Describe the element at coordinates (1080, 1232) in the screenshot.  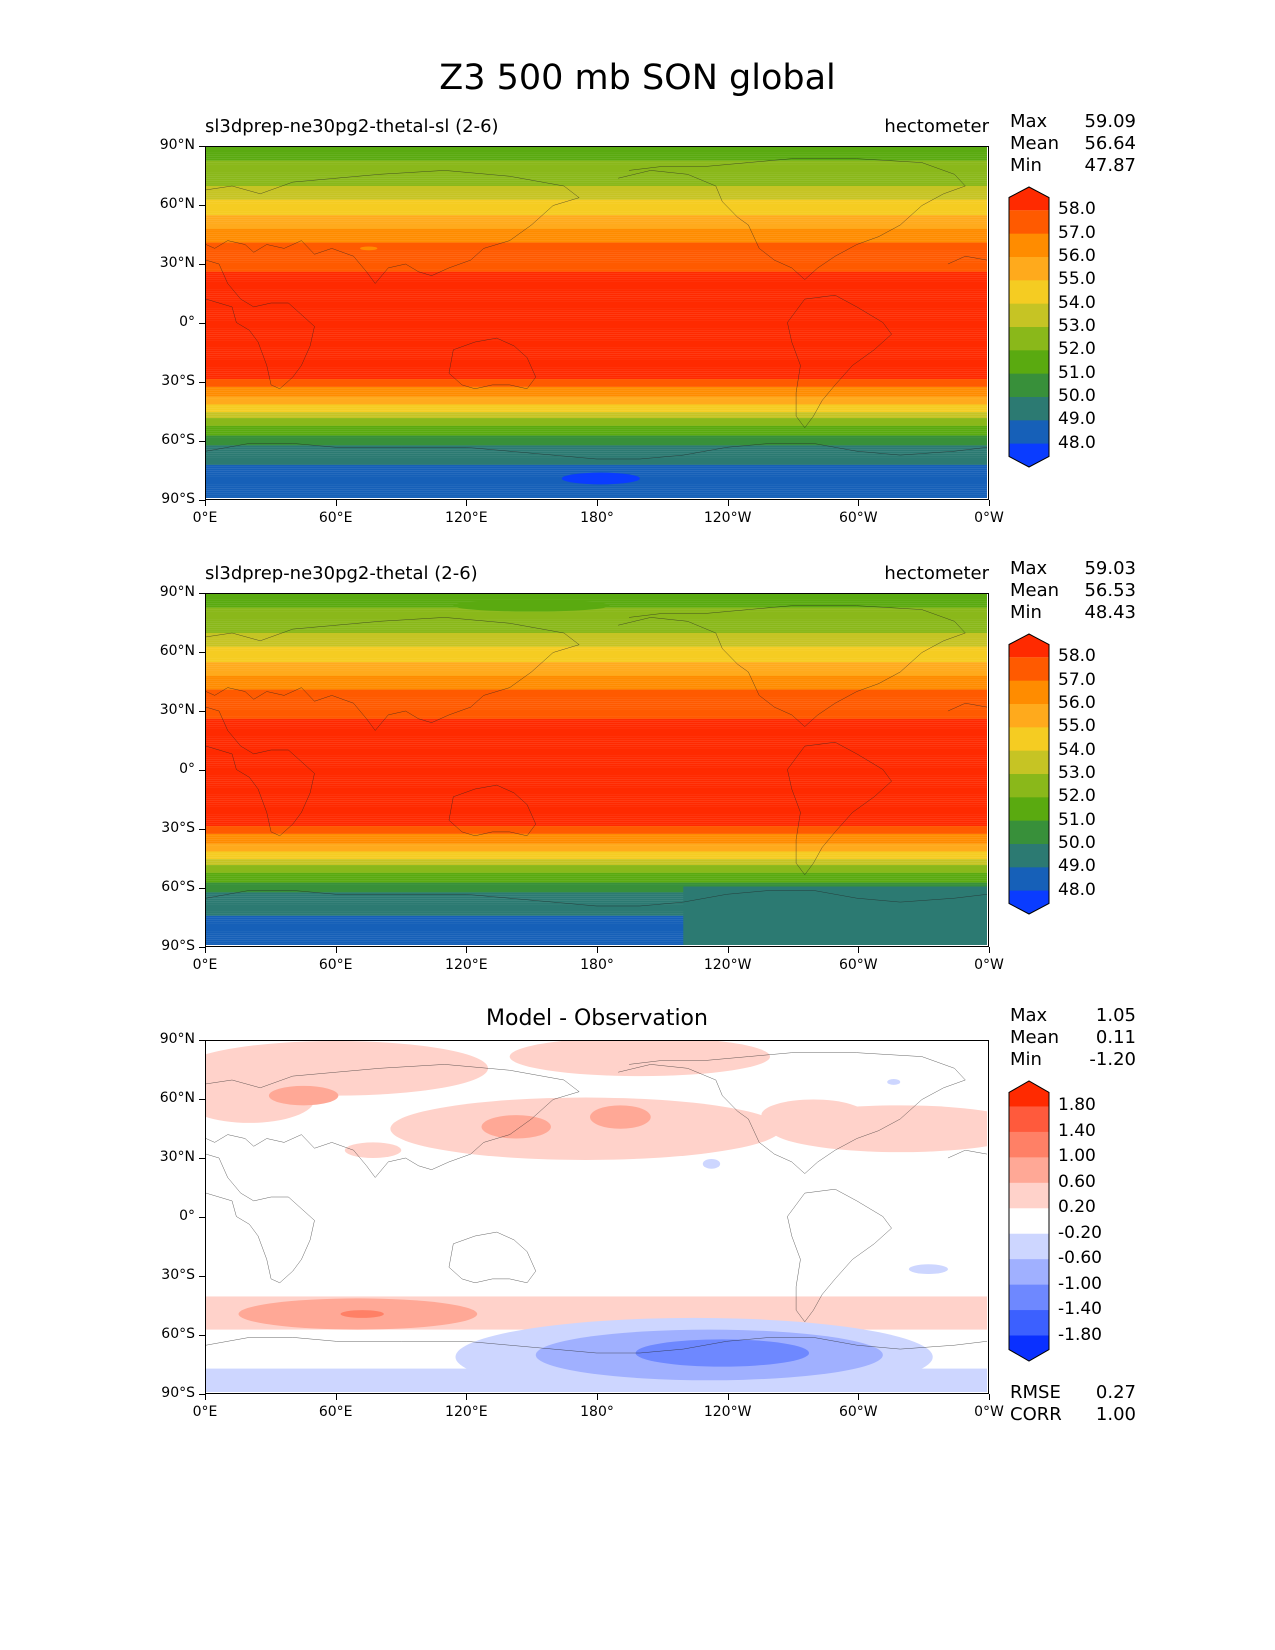
I see `colorbar-tick-label: -0.20` at that location.